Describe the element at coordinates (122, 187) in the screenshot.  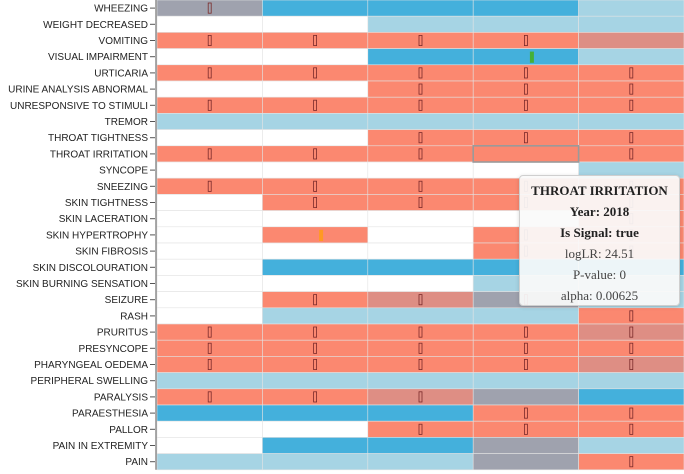
I see `y-tick-label: SNEEZING` at that location.